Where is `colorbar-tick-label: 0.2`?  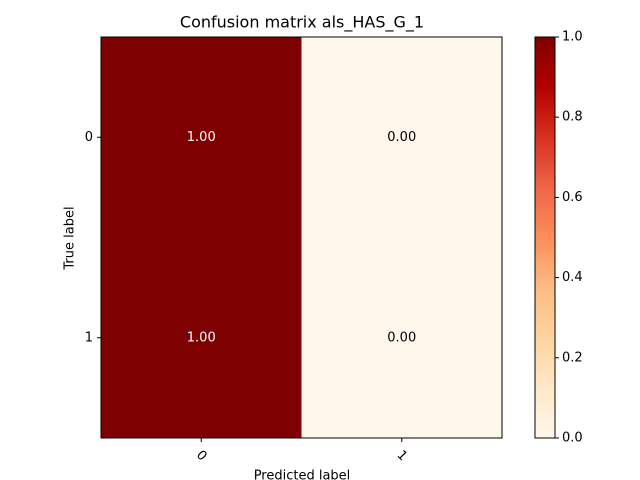
colorbar-tick-label: 0.2 is located at coordinates (572, 357).